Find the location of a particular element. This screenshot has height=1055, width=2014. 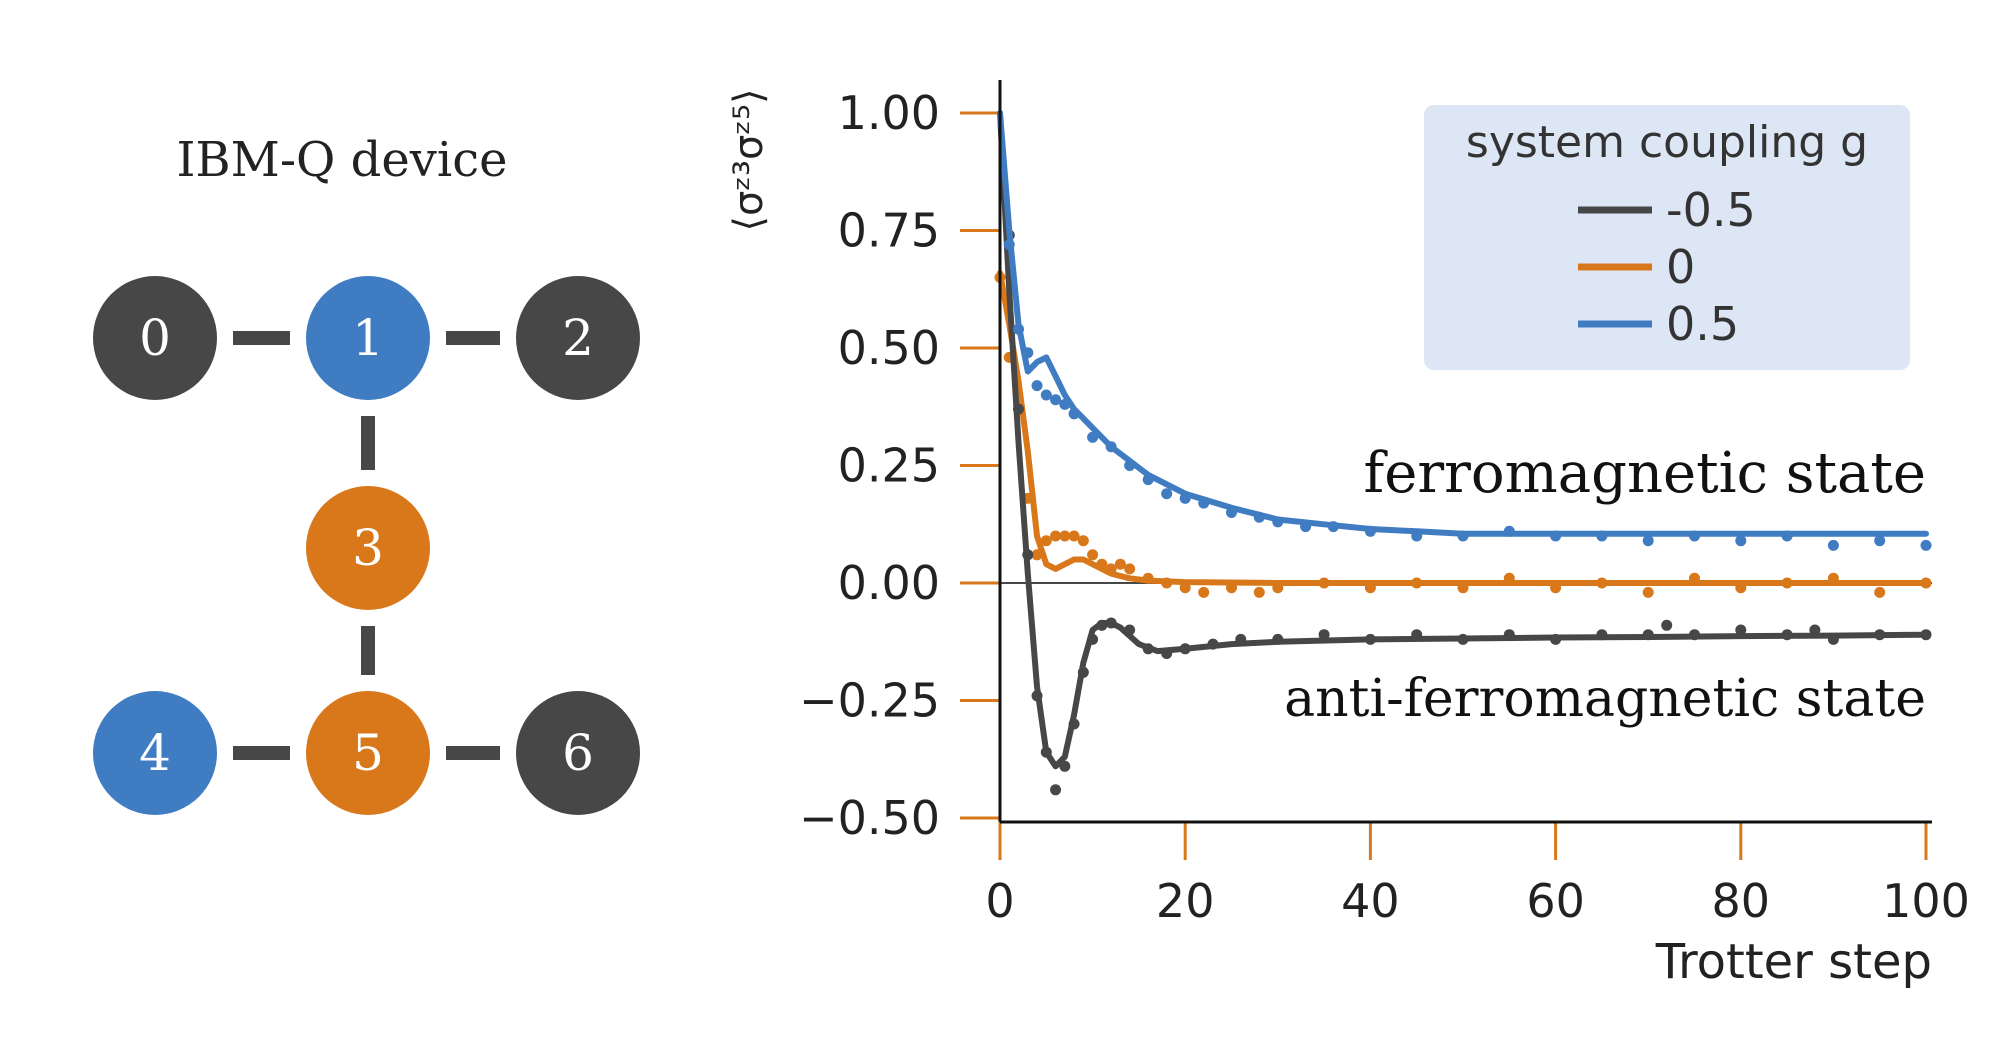

qubit-label: 3 is located at coordinates (368, 548).